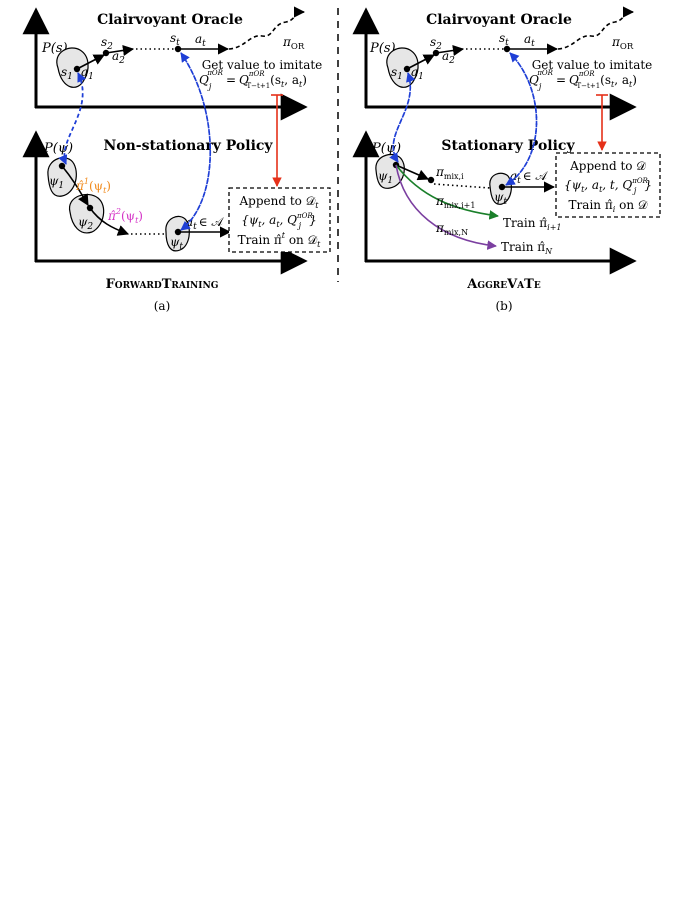 Image resolution: width=676 pixels, height=917 pixels. Describe the element at coordinates (200, 40) in the screenshot. I see `label-at: at` at that location.